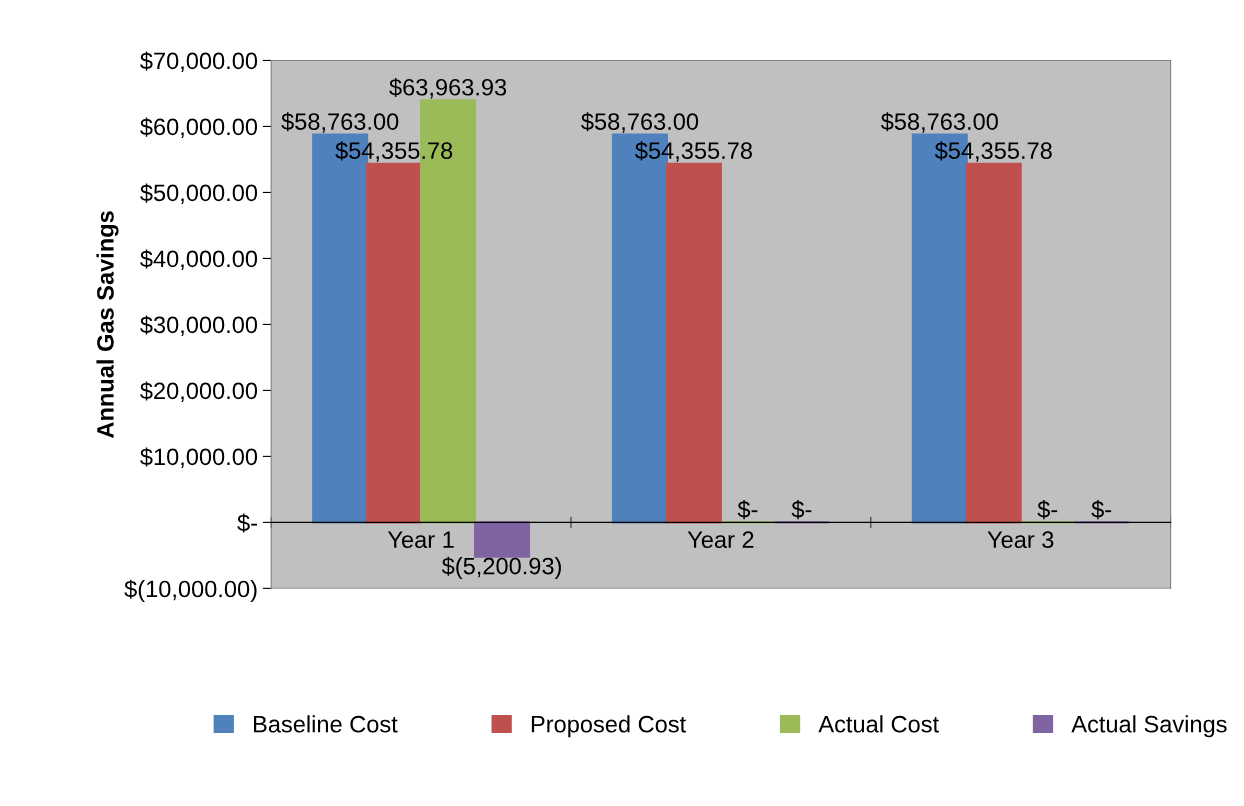 The width and height of the screenshot is (1244, 806). What do you see at coordinates (199, 391) in the screenshot?
I see `y-tick-label: $20,000.00` at bounding box center [199, 391].